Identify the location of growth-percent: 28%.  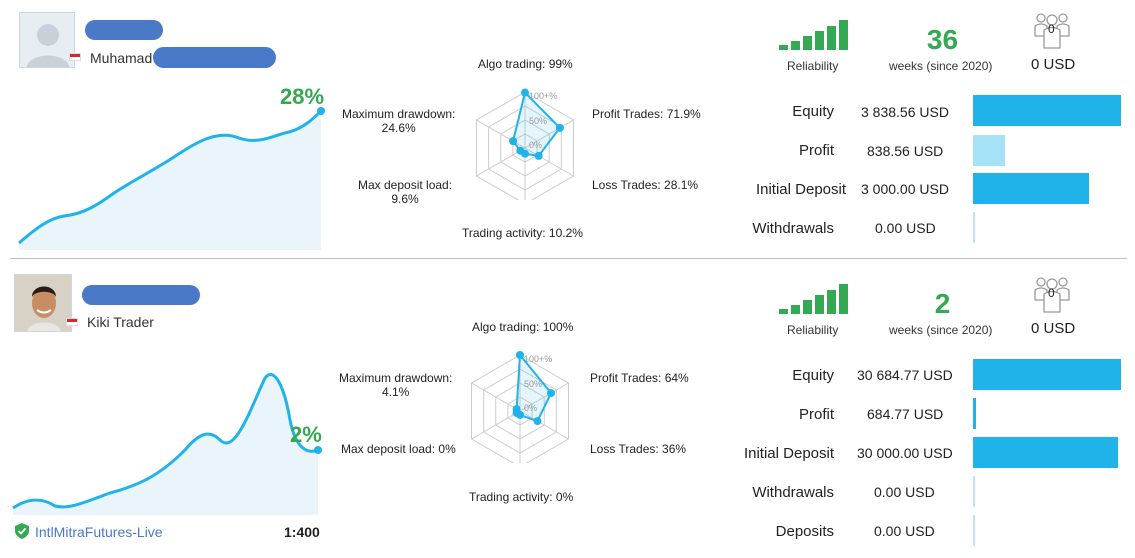
(302, 96).